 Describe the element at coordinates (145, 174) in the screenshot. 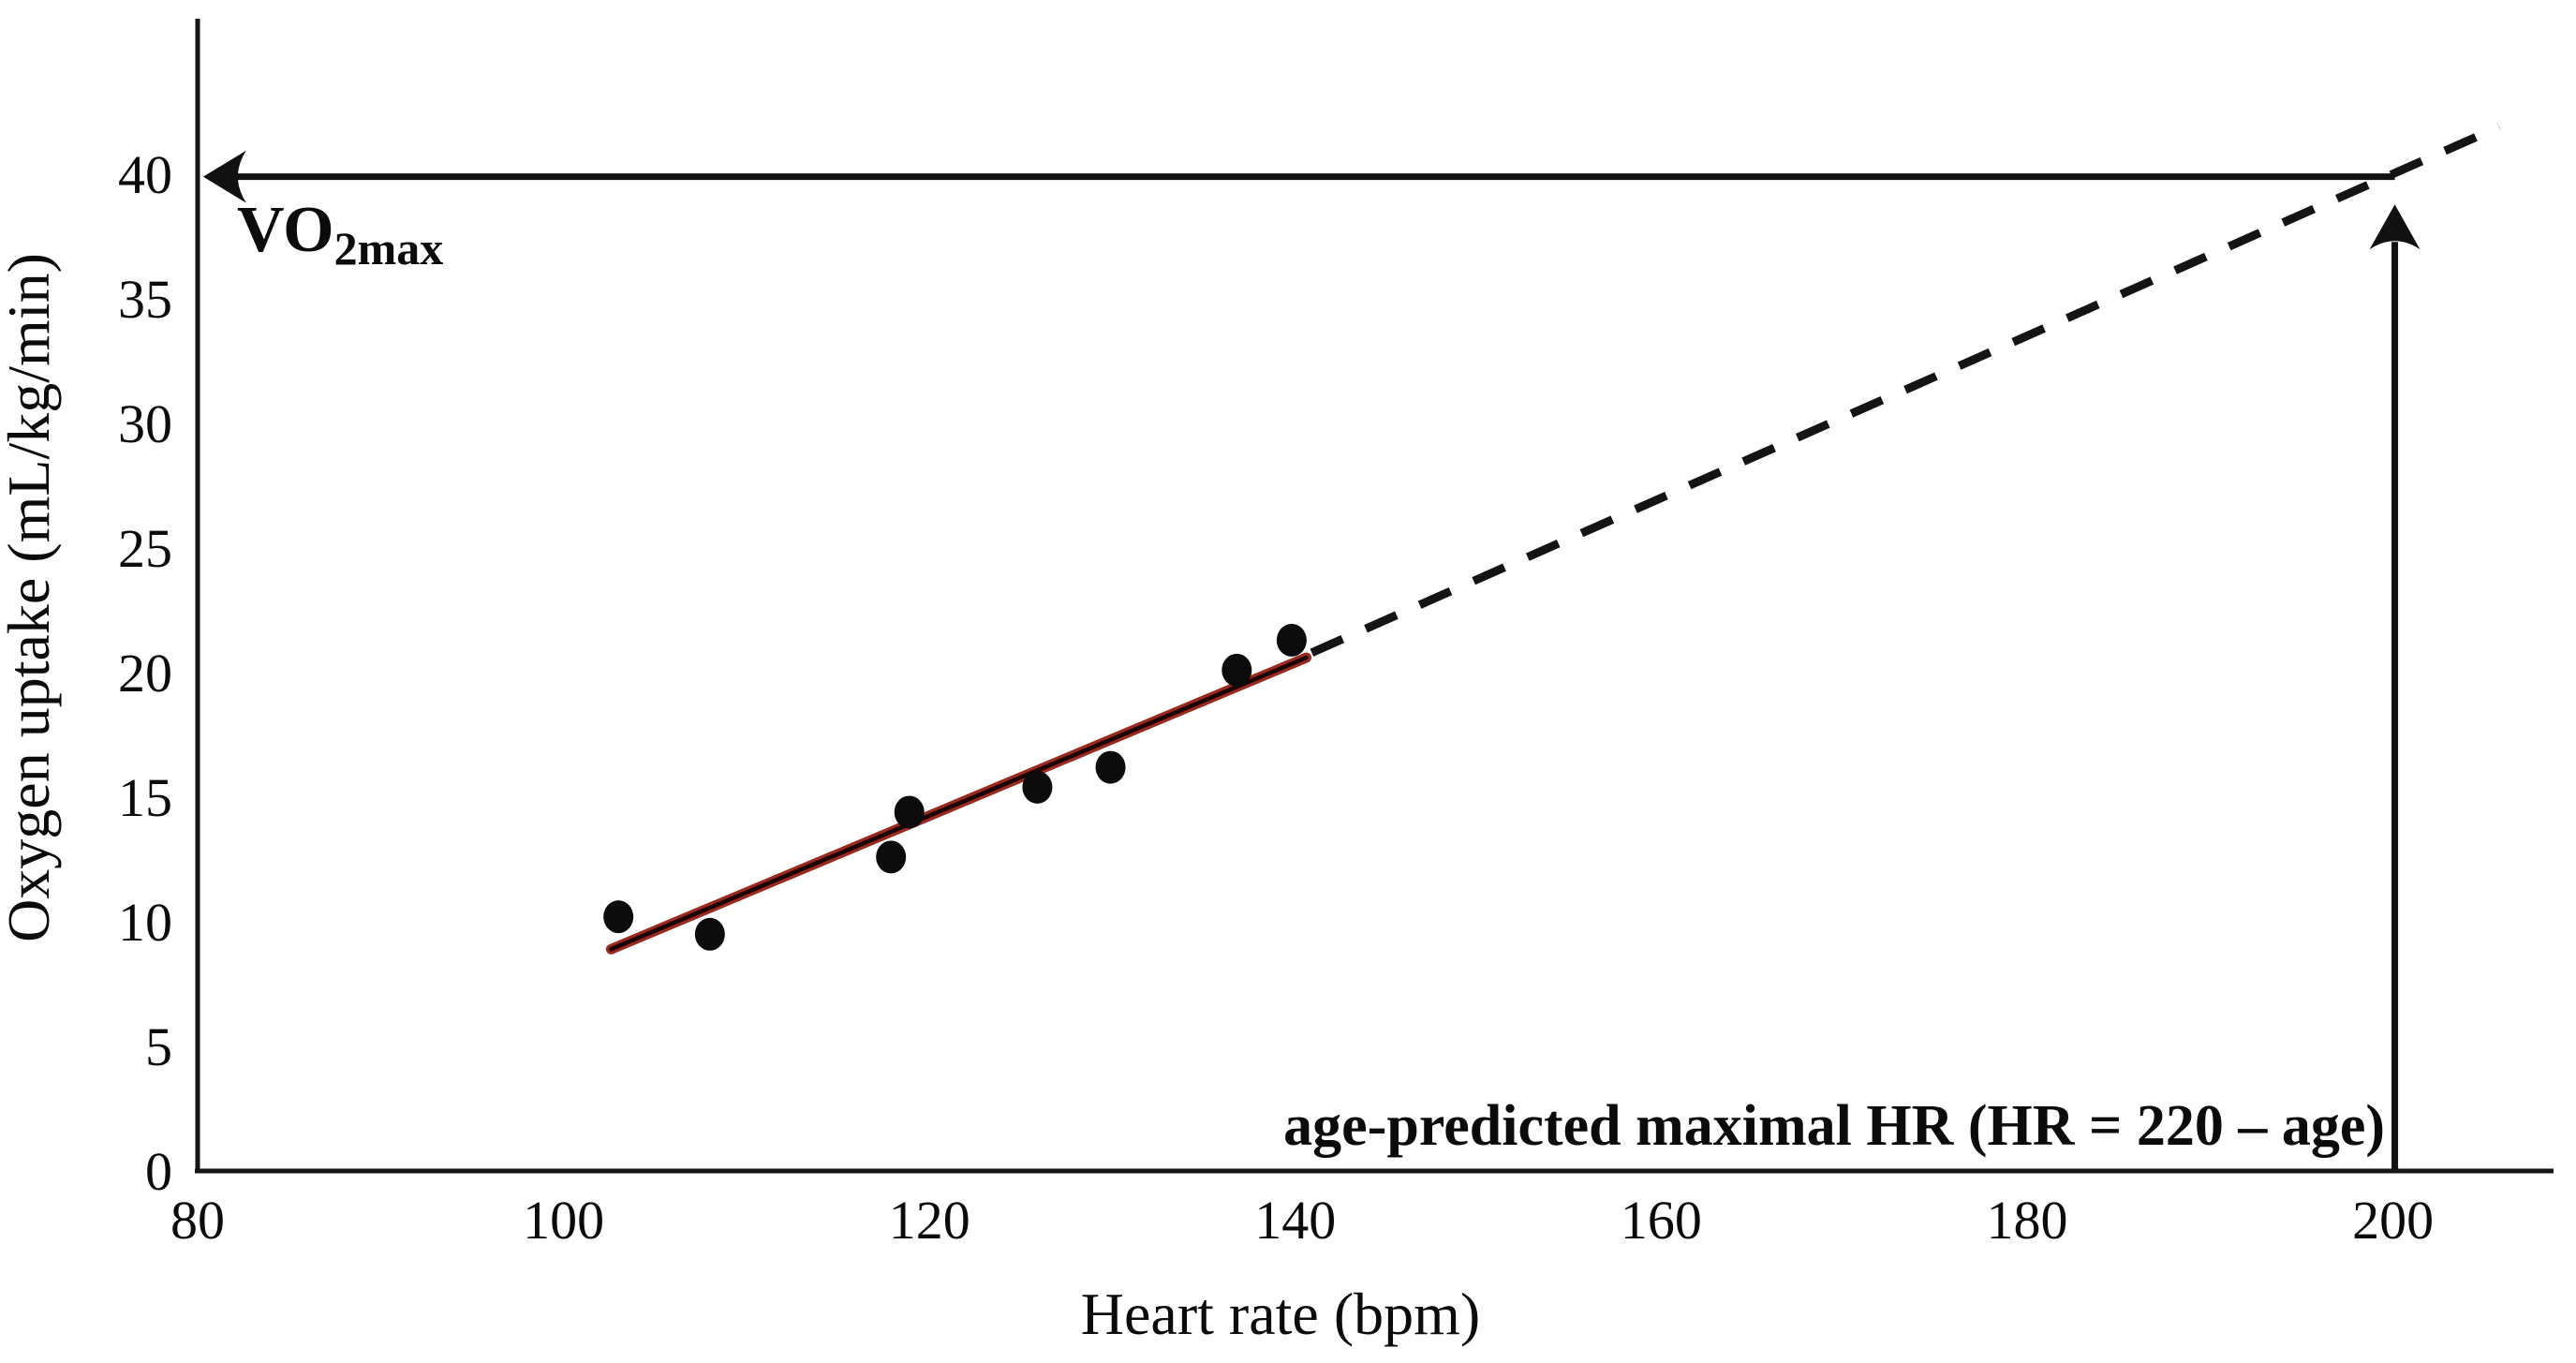

I see `y-tick-label: 40` at that location.